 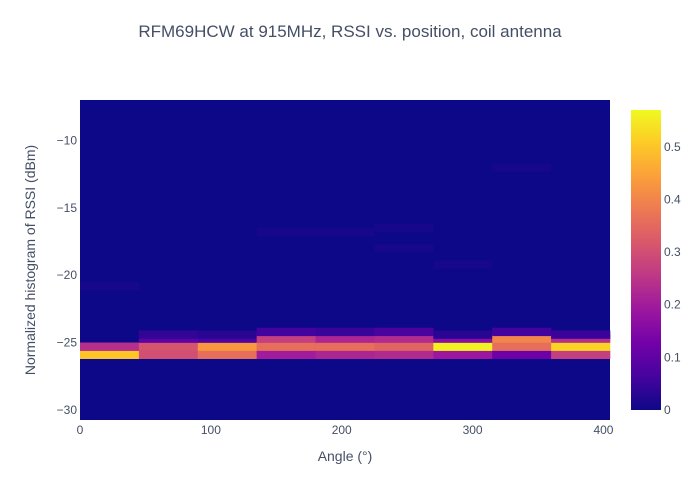 What do you see at coordinates (80, 430) in the screenshot?
I see `x-tick-label: 0` at bounding box center [80, 430].